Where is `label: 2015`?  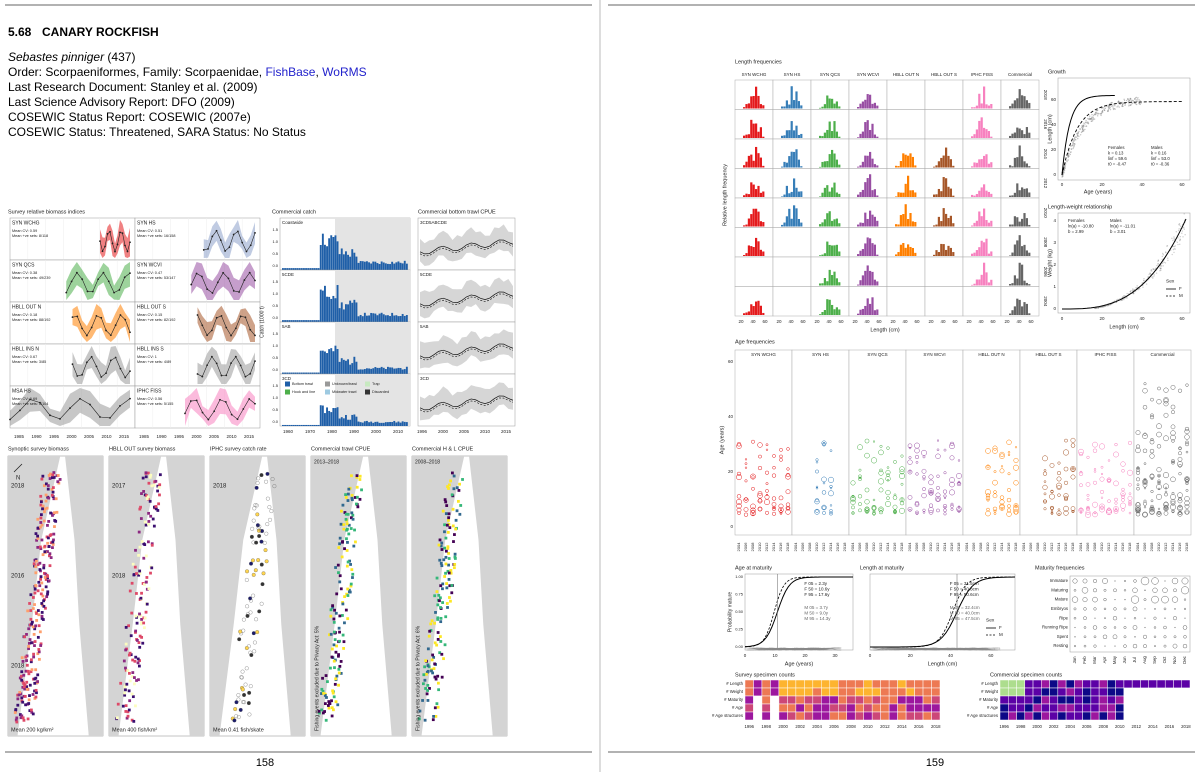 label: 2015 is located at coordinates (124, 436).